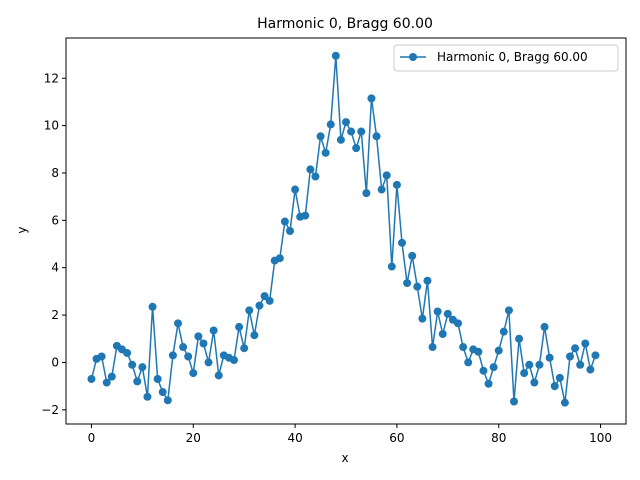 The height and width of the screenshot is (480, 640). I want to click on legend-frame, so click(506, 58).